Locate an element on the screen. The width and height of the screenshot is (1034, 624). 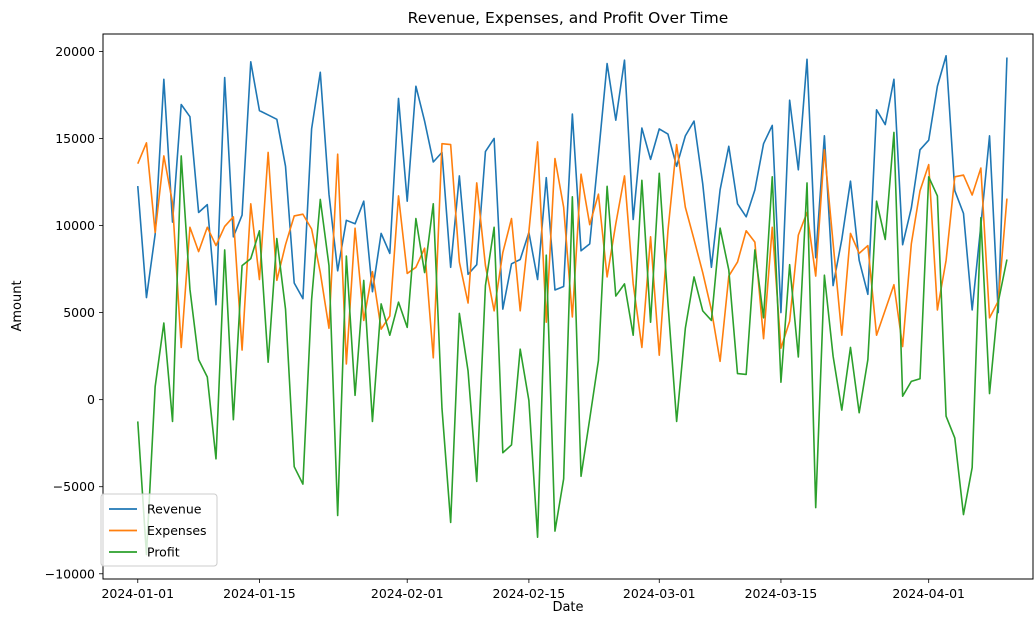
legend-box is located at coordinates (159, 530).